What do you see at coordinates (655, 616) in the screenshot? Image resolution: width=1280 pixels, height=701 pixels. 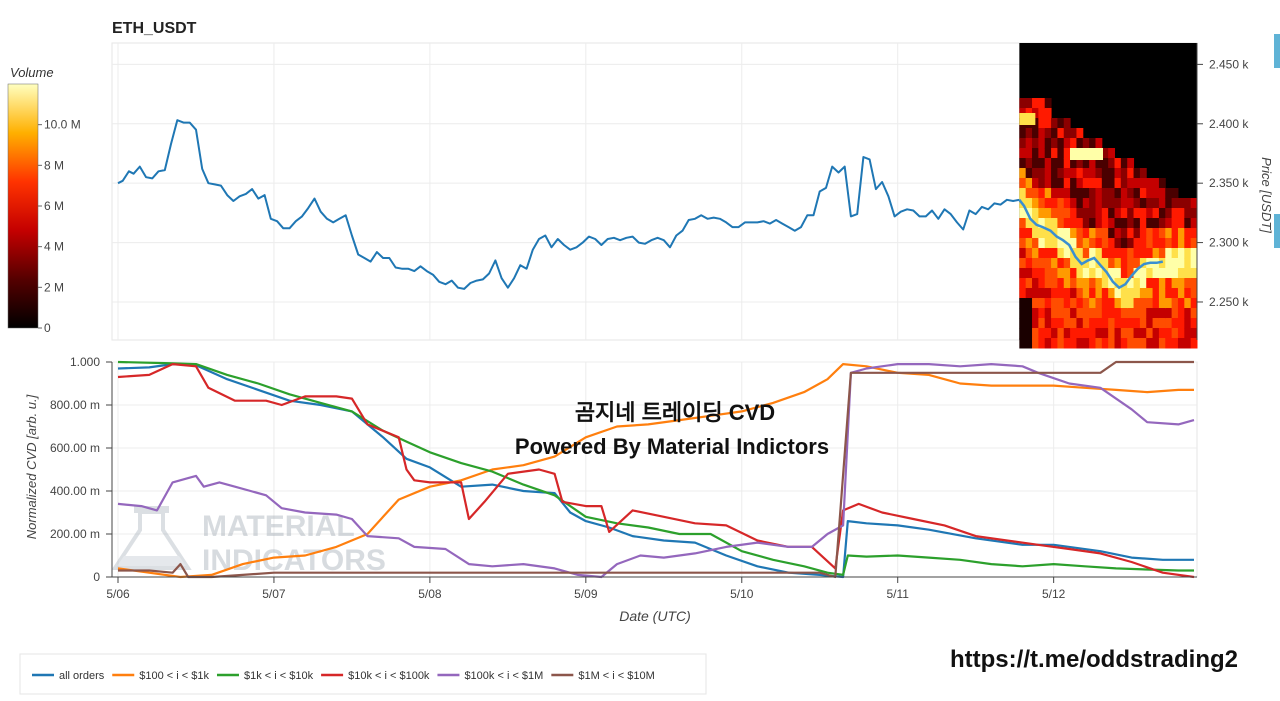 I see `cvd-x-axis-label: Date (UTC)` at bounding box center [655, 616].